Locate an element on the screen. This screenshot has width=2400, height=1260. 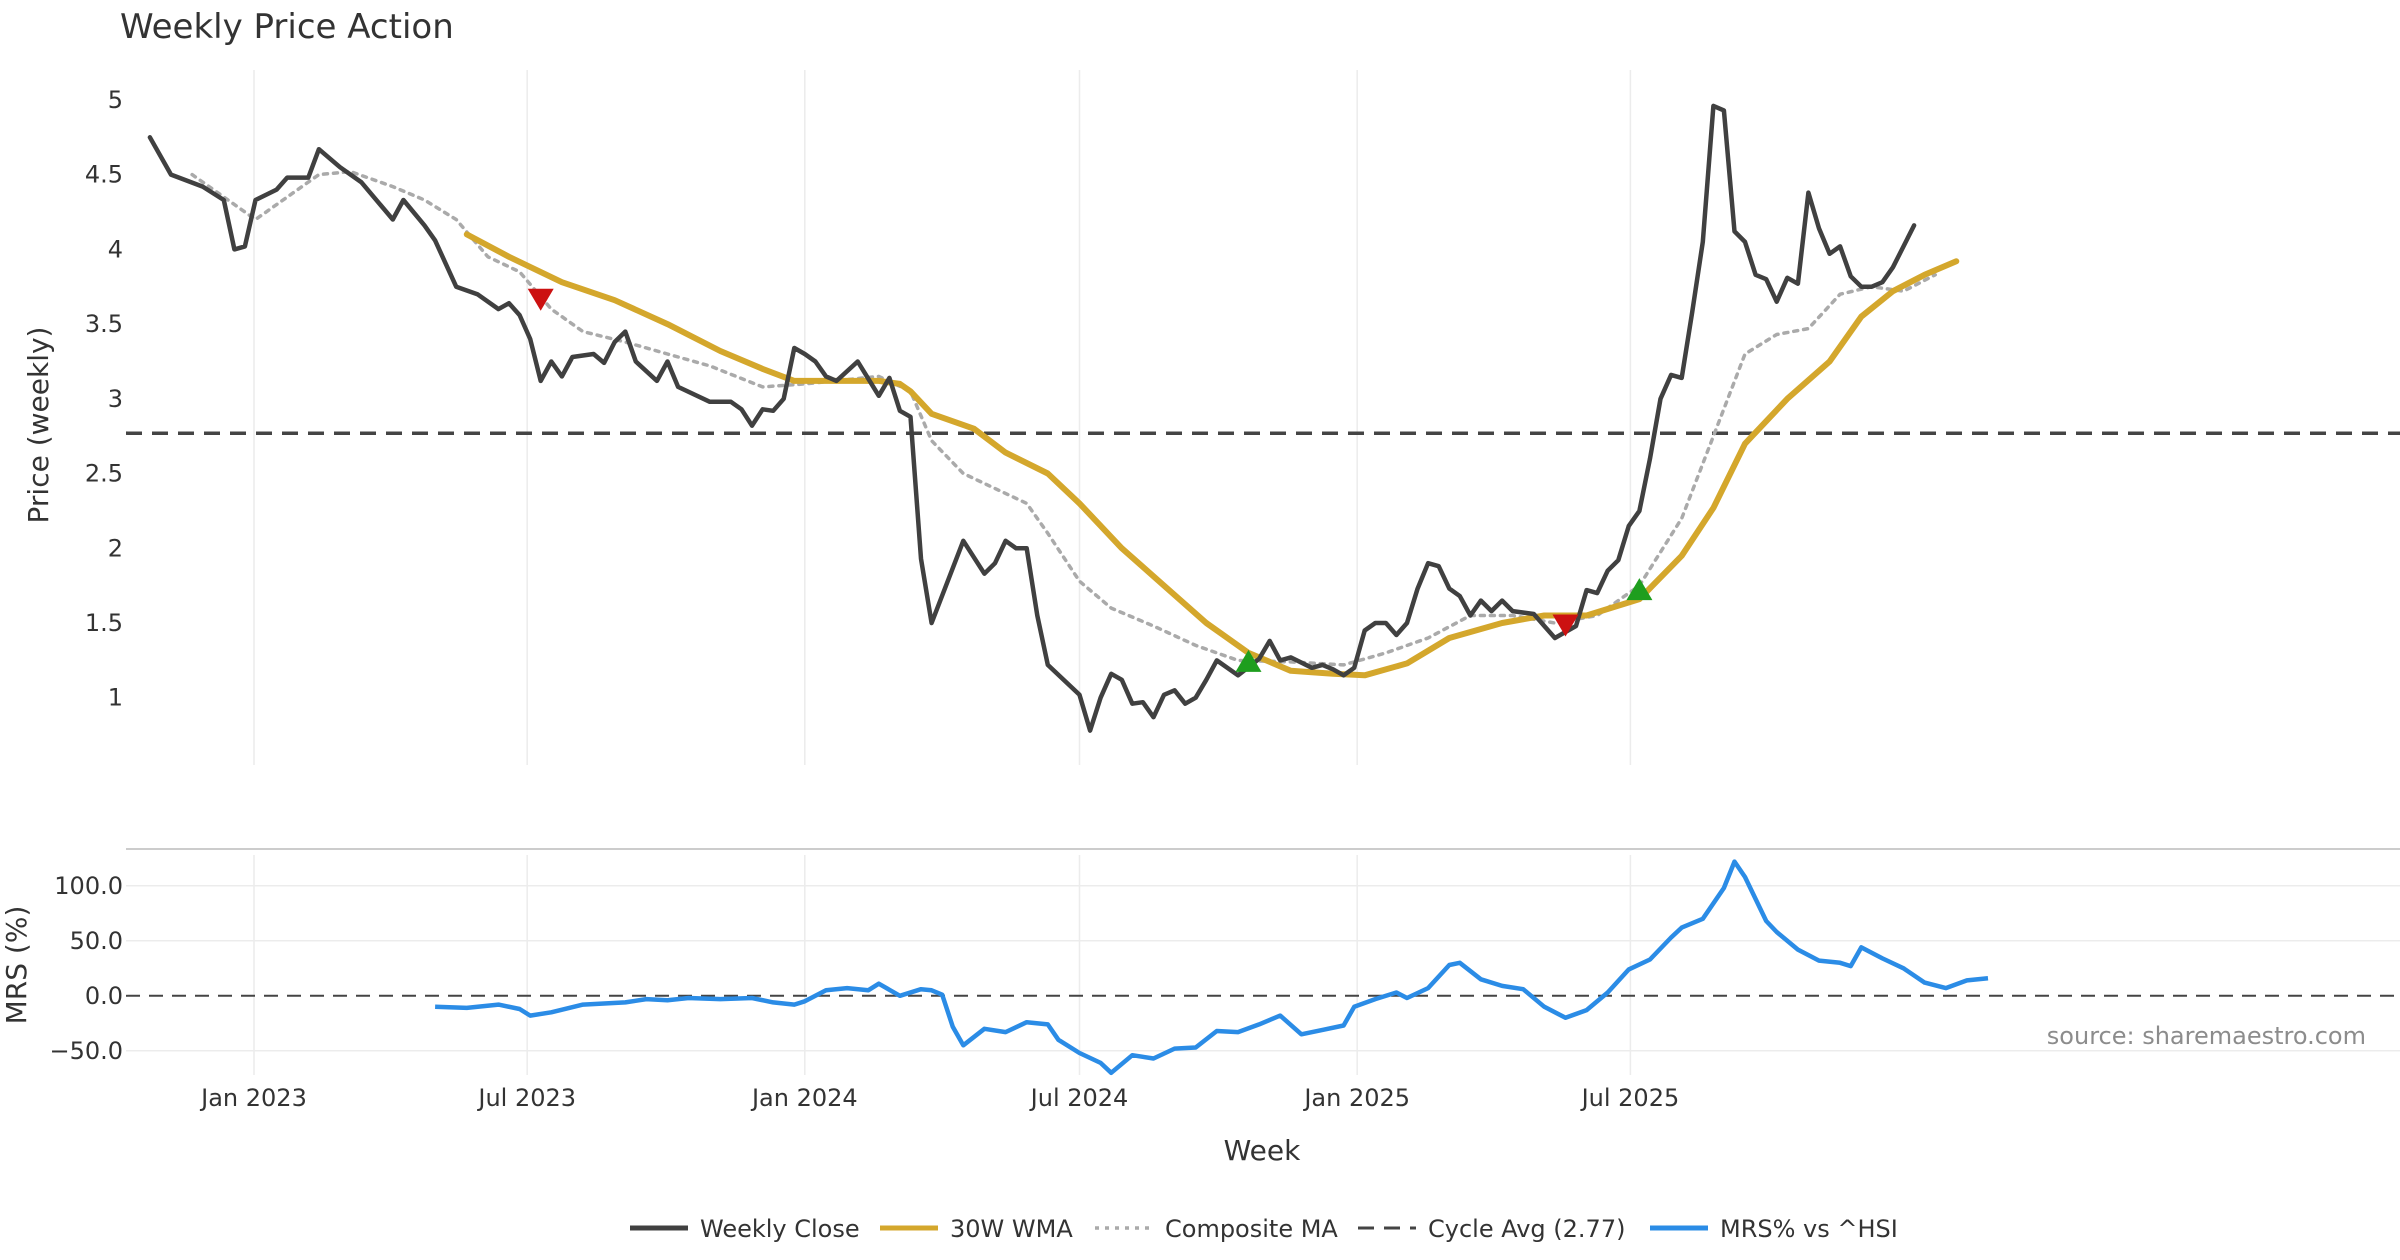
price-y-tick-label: 4.5 is located at coordinates (104, 175).